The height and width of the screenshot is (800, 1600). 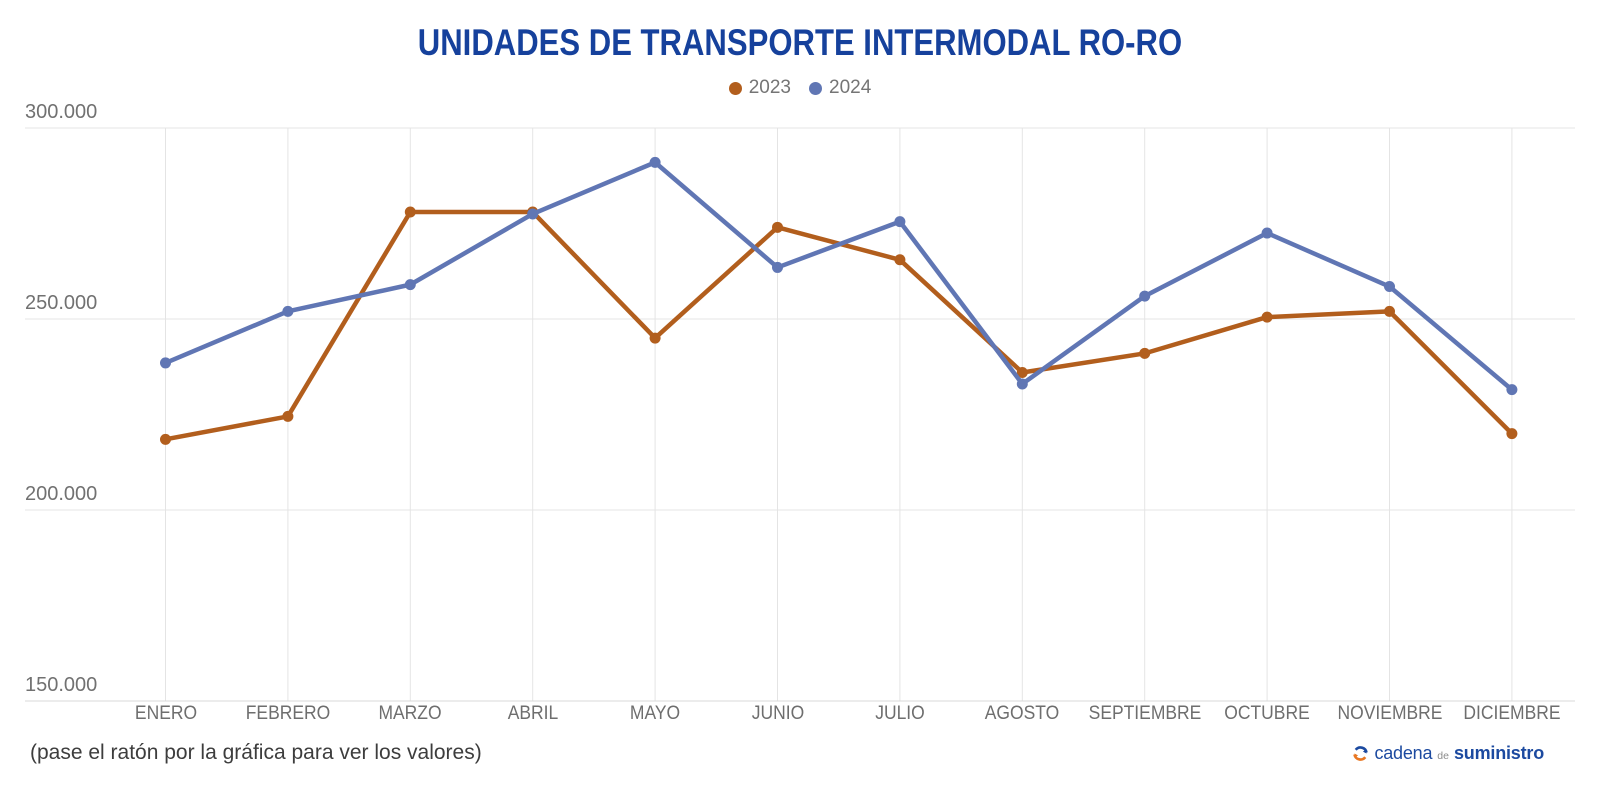 I want to click on legend-dot-2023-icon, so click(x=735, y=88).